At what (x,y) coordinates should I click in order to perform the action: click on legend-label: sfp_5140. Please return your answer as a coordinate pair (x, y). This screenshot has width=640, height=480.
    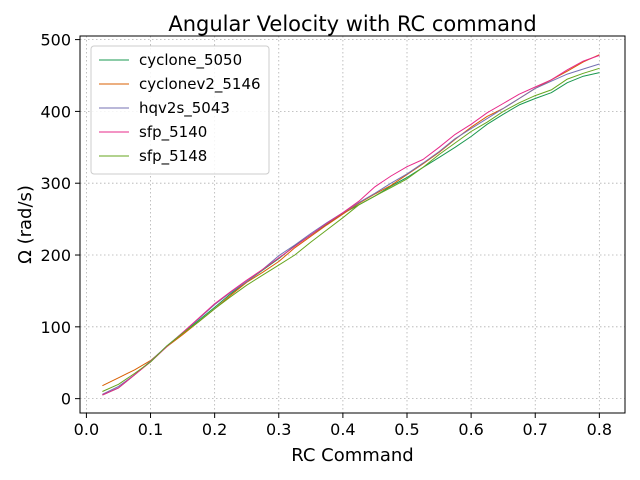
    Looking at the image, I should click on (173, 132).